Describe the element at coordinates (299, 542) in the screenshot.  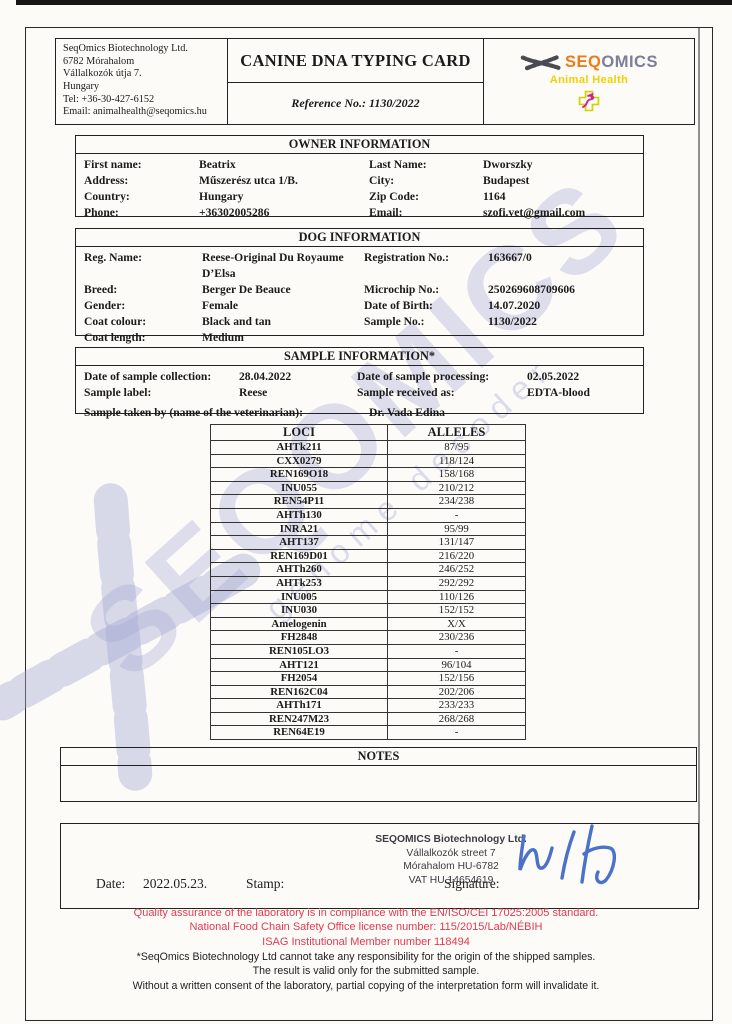
I see `locus-cell: AHT137` at that location.